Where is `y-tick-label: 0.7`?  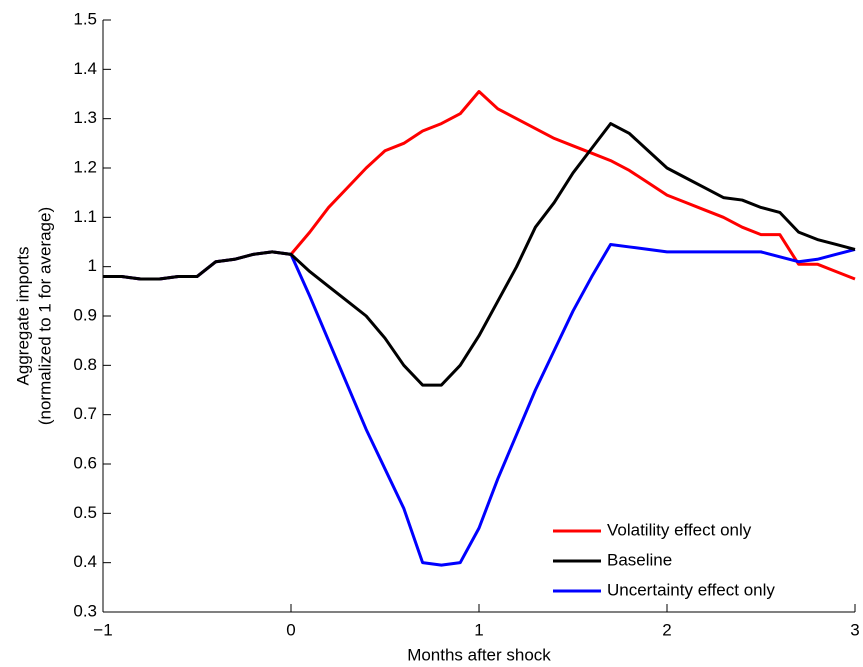
y-tick-label: 0.7 is located at coordinates (85, 413).